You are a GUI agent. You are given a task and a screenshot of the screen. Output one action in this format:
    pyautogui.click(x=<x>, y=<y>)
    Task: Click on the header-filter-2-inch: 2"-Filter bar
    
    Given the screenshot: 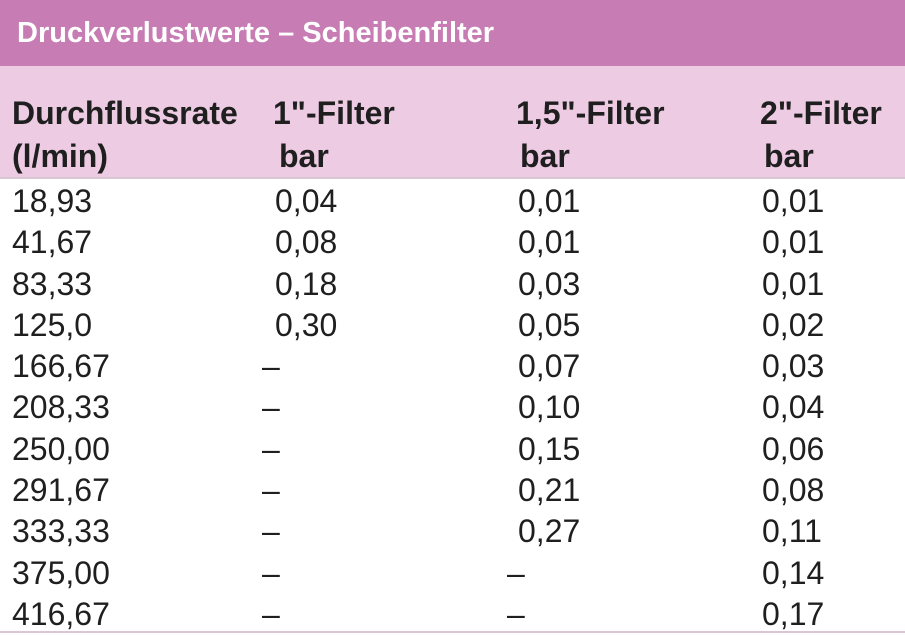 What is the action you would take?
    pyautogui.click(x=821, y=135)
    